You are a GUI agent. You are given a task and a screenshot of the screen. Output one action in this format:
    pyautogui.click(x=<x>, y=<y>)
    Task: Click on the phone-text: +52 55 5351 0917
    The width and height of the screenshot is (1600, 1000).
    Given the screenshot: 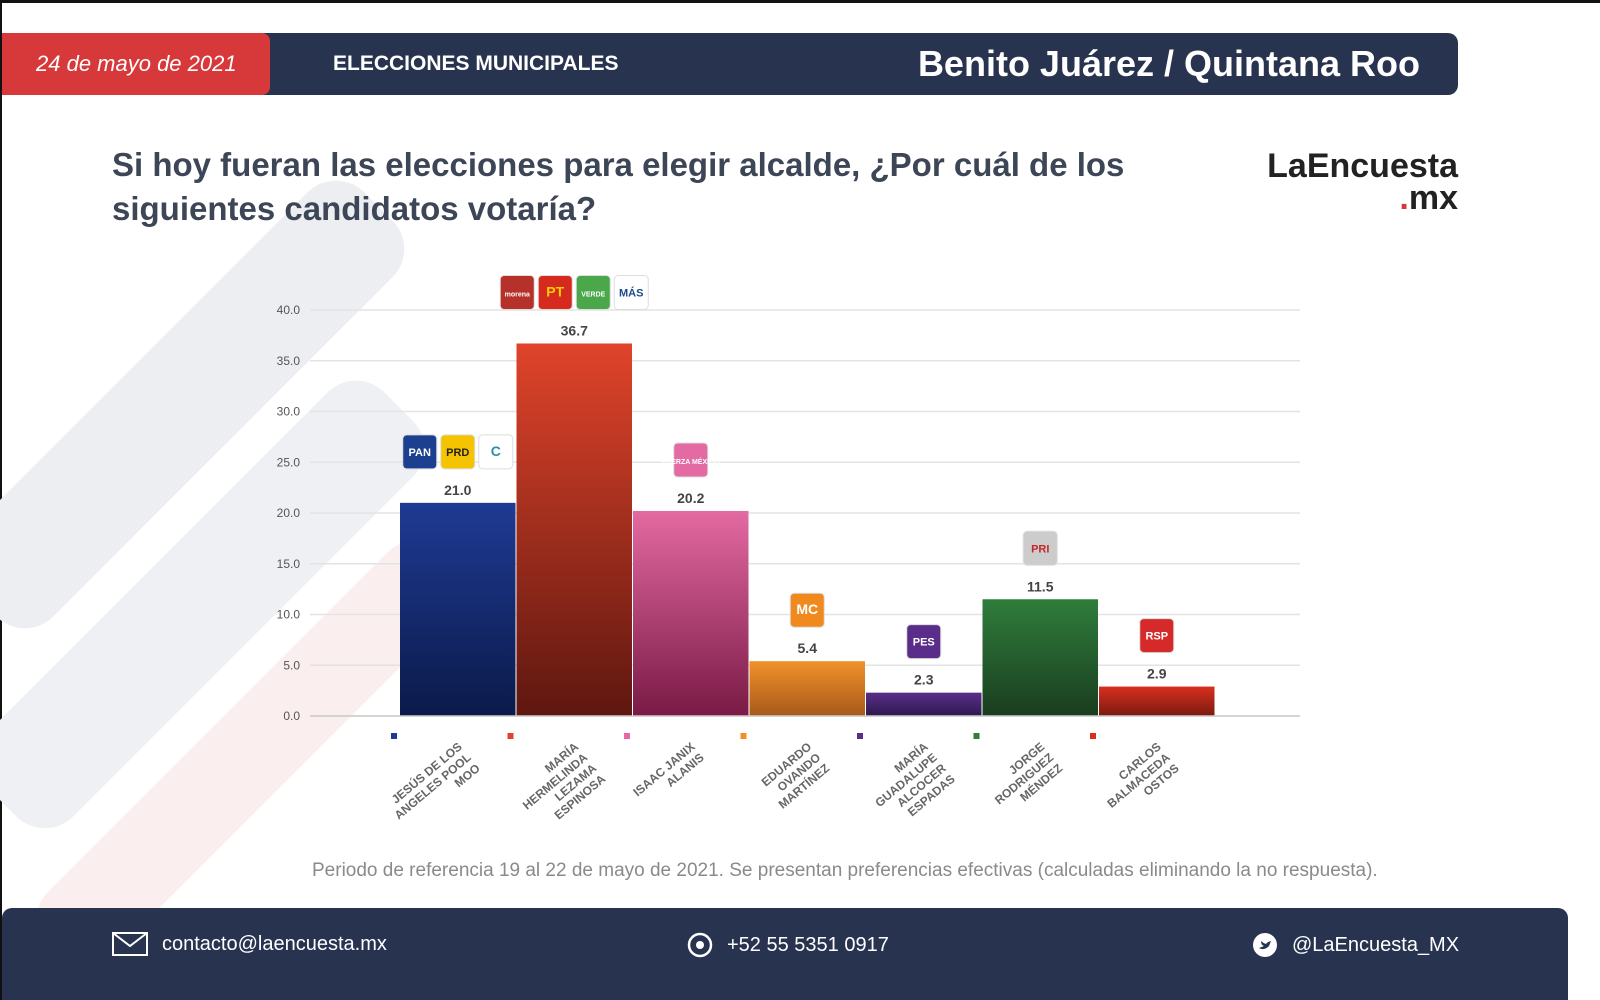 What is the action you would take?
    pyautogui.click(x=808, y=944)
    